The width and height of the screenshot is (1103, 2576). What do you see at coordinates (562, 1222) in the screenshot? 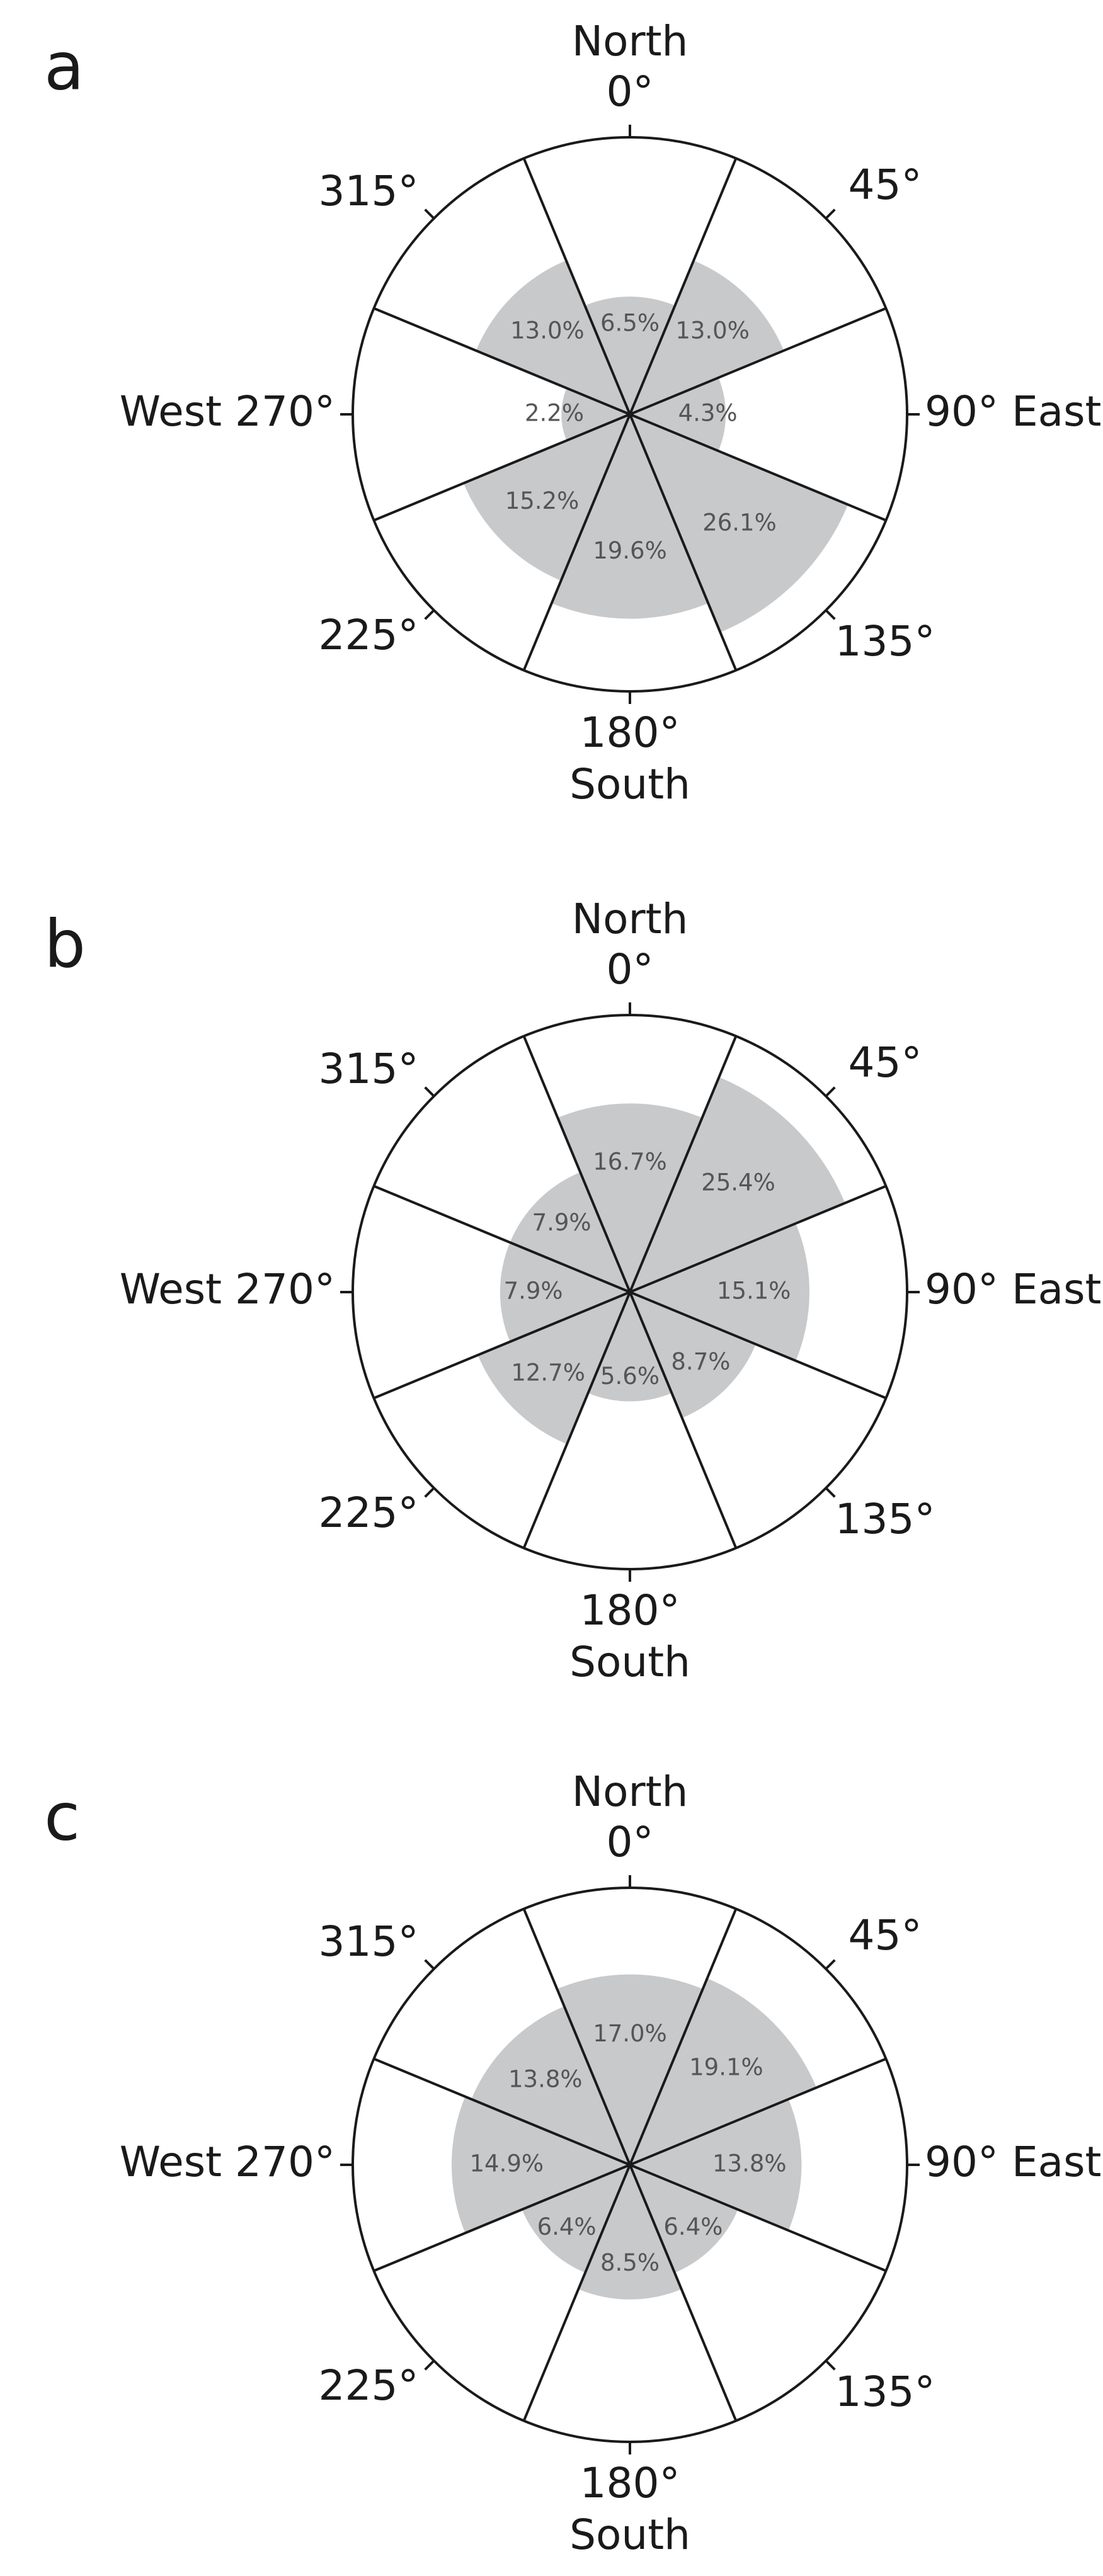
I see `sector-value-label-315-deg: 7.9%` at bounding box center [562, 1222].